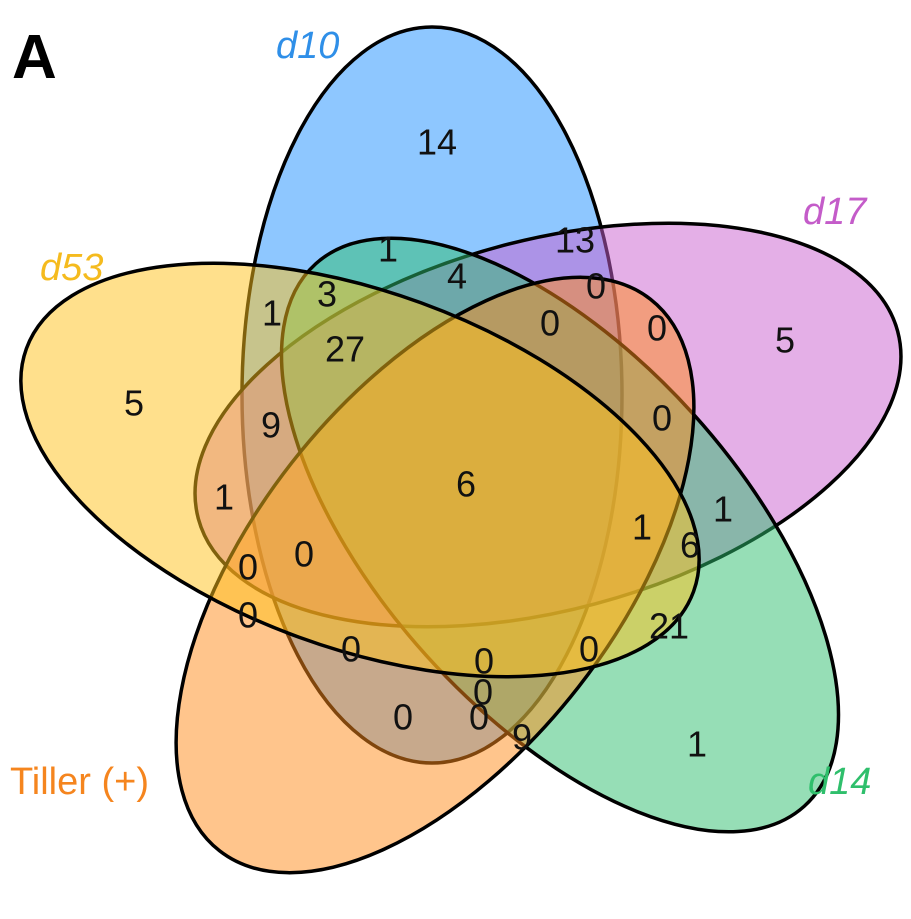  I want to click on region-count: 27, so click(345, 349).